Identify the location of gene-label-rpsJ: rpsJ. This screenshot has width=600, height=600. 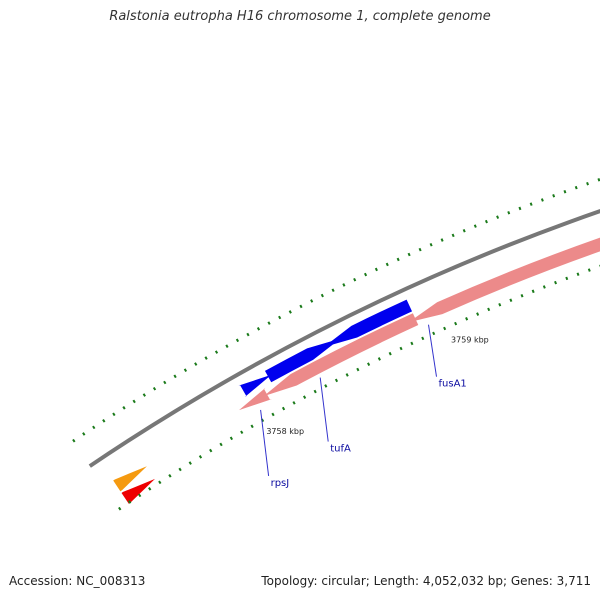
(280, 483).